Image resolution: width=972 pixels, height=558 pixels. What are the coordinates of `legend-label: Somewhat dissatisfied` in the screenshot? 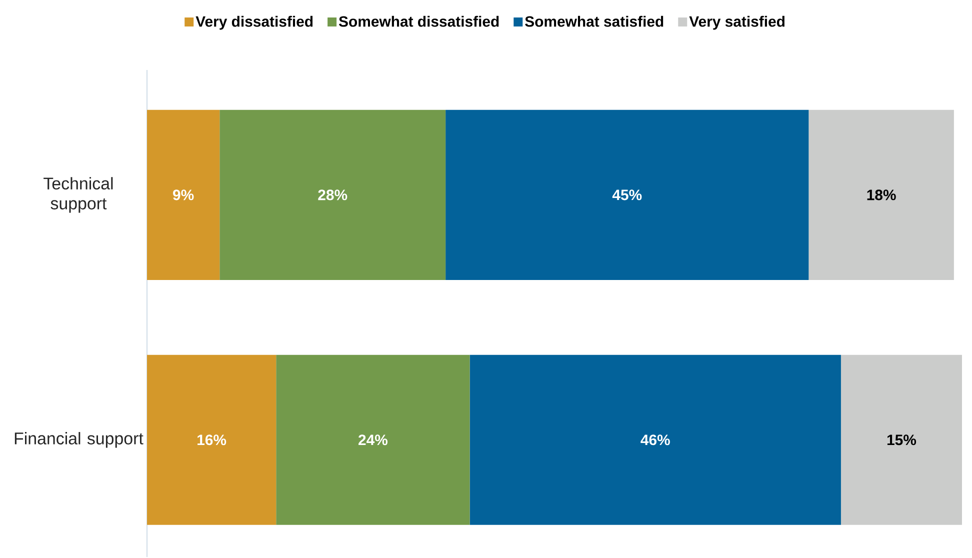 It's located at (418, 21).